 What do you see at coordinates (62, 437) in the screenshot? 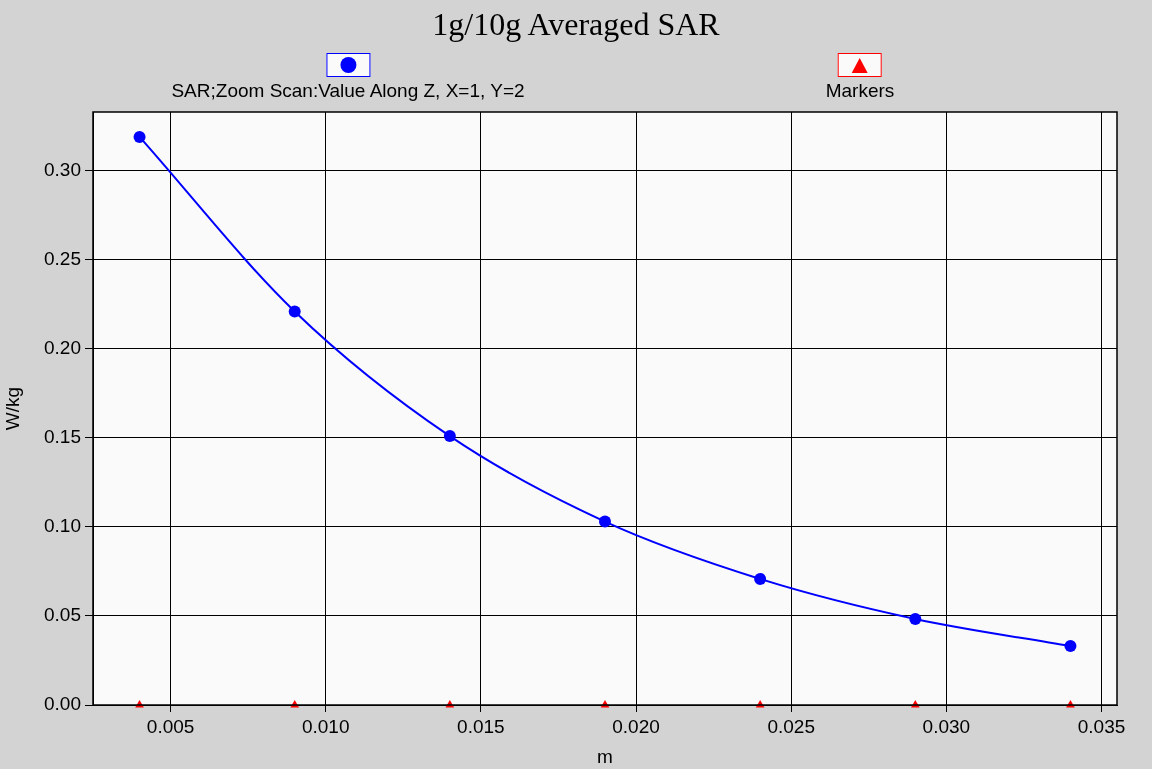
I see `y-tick-label: 0.15` at bounding box center [62, 437].